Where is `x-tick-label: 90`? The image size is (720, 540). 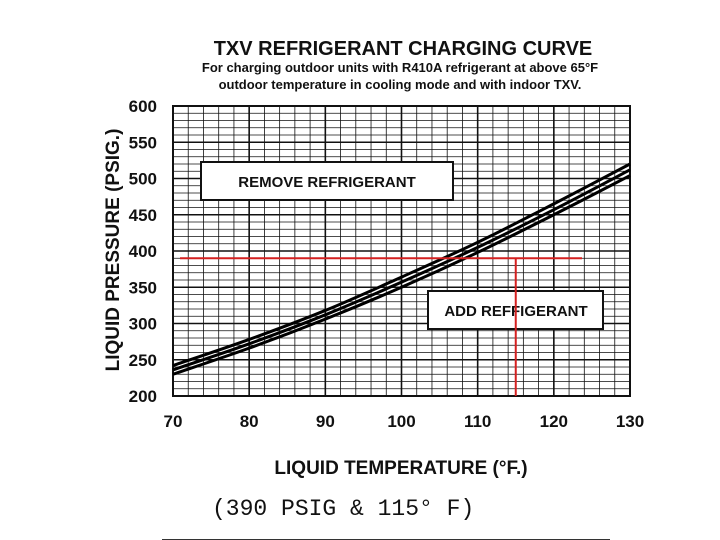
x-tick-label: 90 is located at coordinates (325, 421).